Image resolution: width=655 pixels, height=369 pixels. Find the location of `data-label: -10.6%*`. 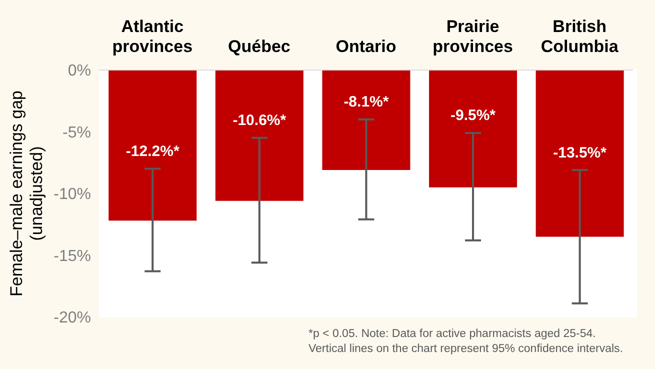

data-label: -10.6%* is located at coordinates (259, 121).